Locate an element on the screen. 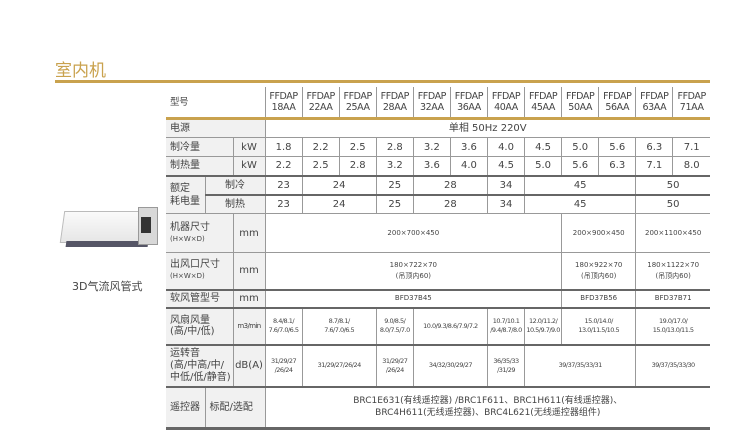 The image size is (750, 445). remote-sublabel: 标配/选配 is located at coordinates (235, 407).